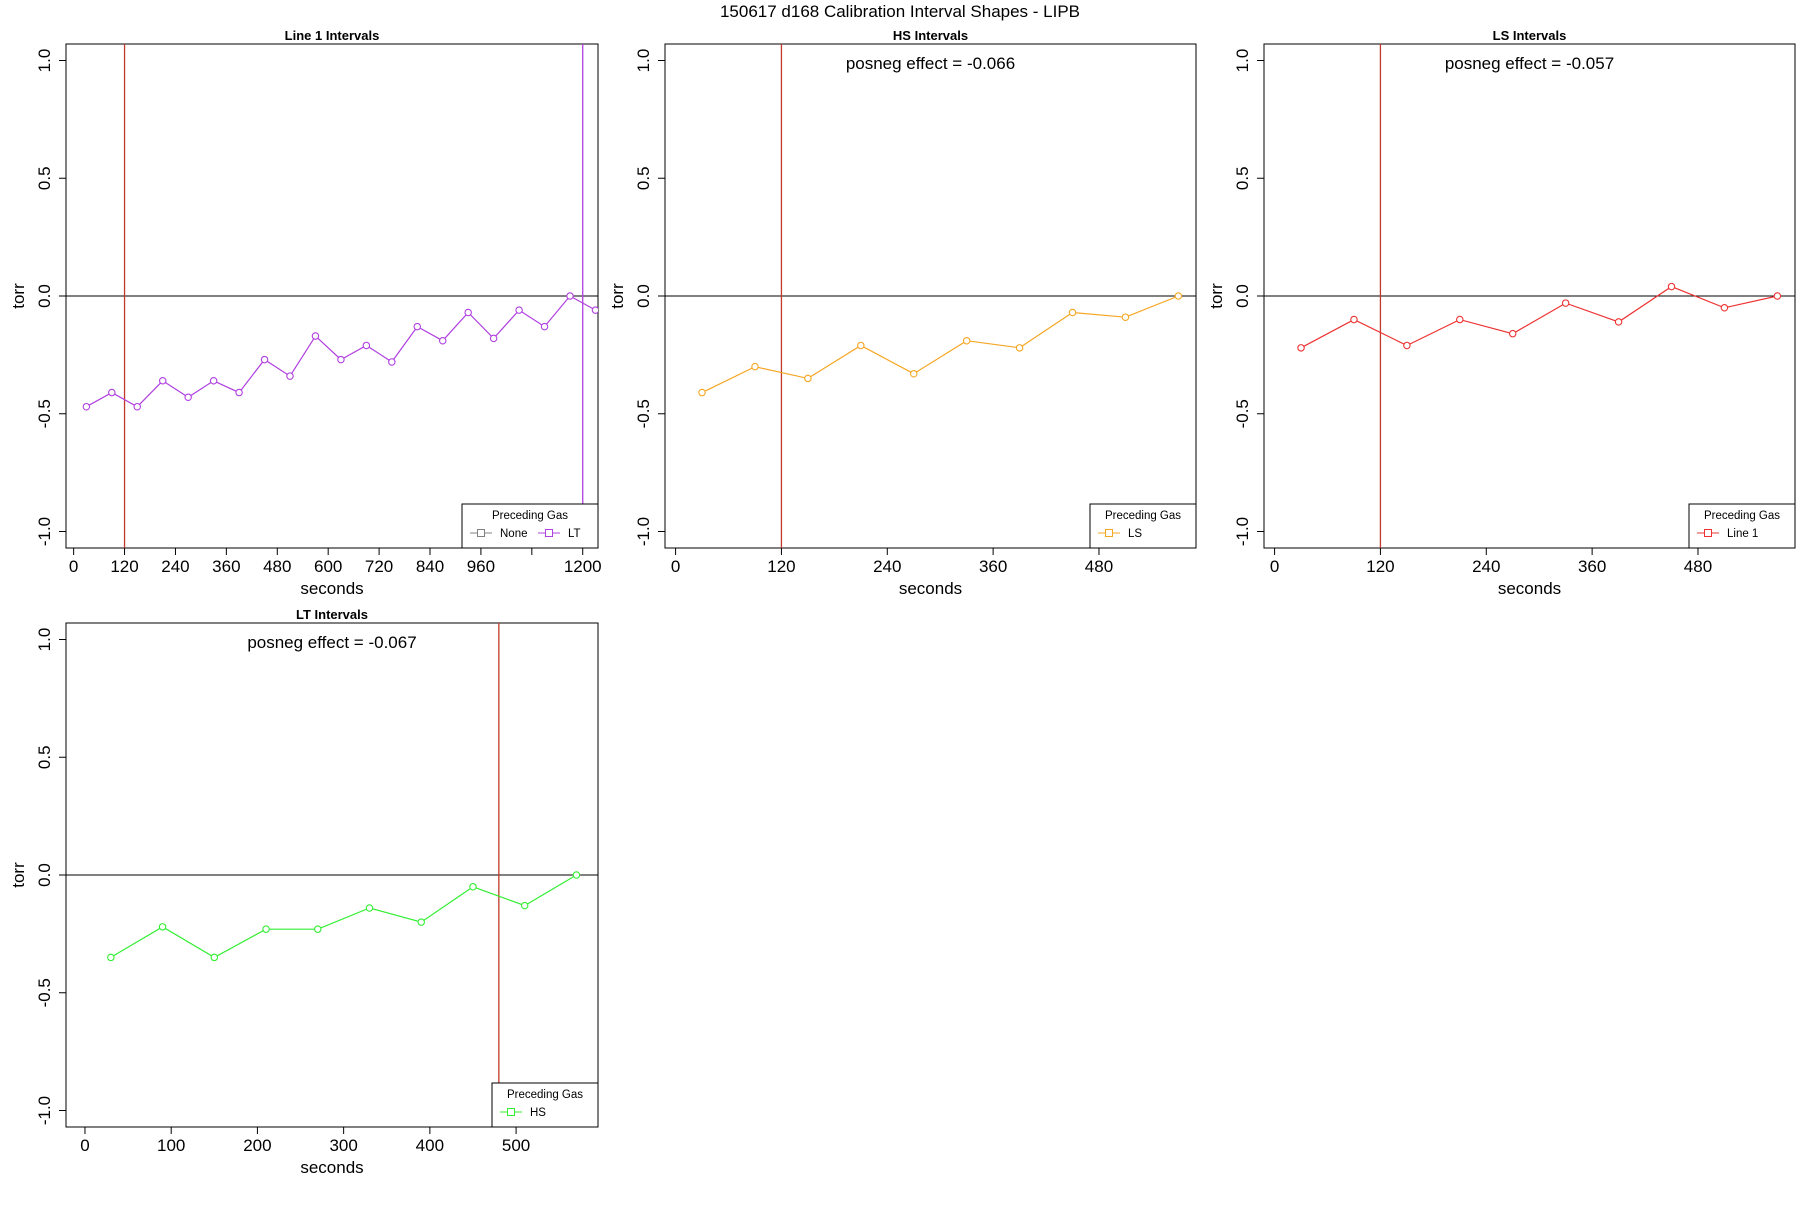 Image resolution: width=1800 pixels, height=1205 pixels. Describe the element at coordinates (481, 566) in the screenshot. I see `x-tick-label: 960` at that location.